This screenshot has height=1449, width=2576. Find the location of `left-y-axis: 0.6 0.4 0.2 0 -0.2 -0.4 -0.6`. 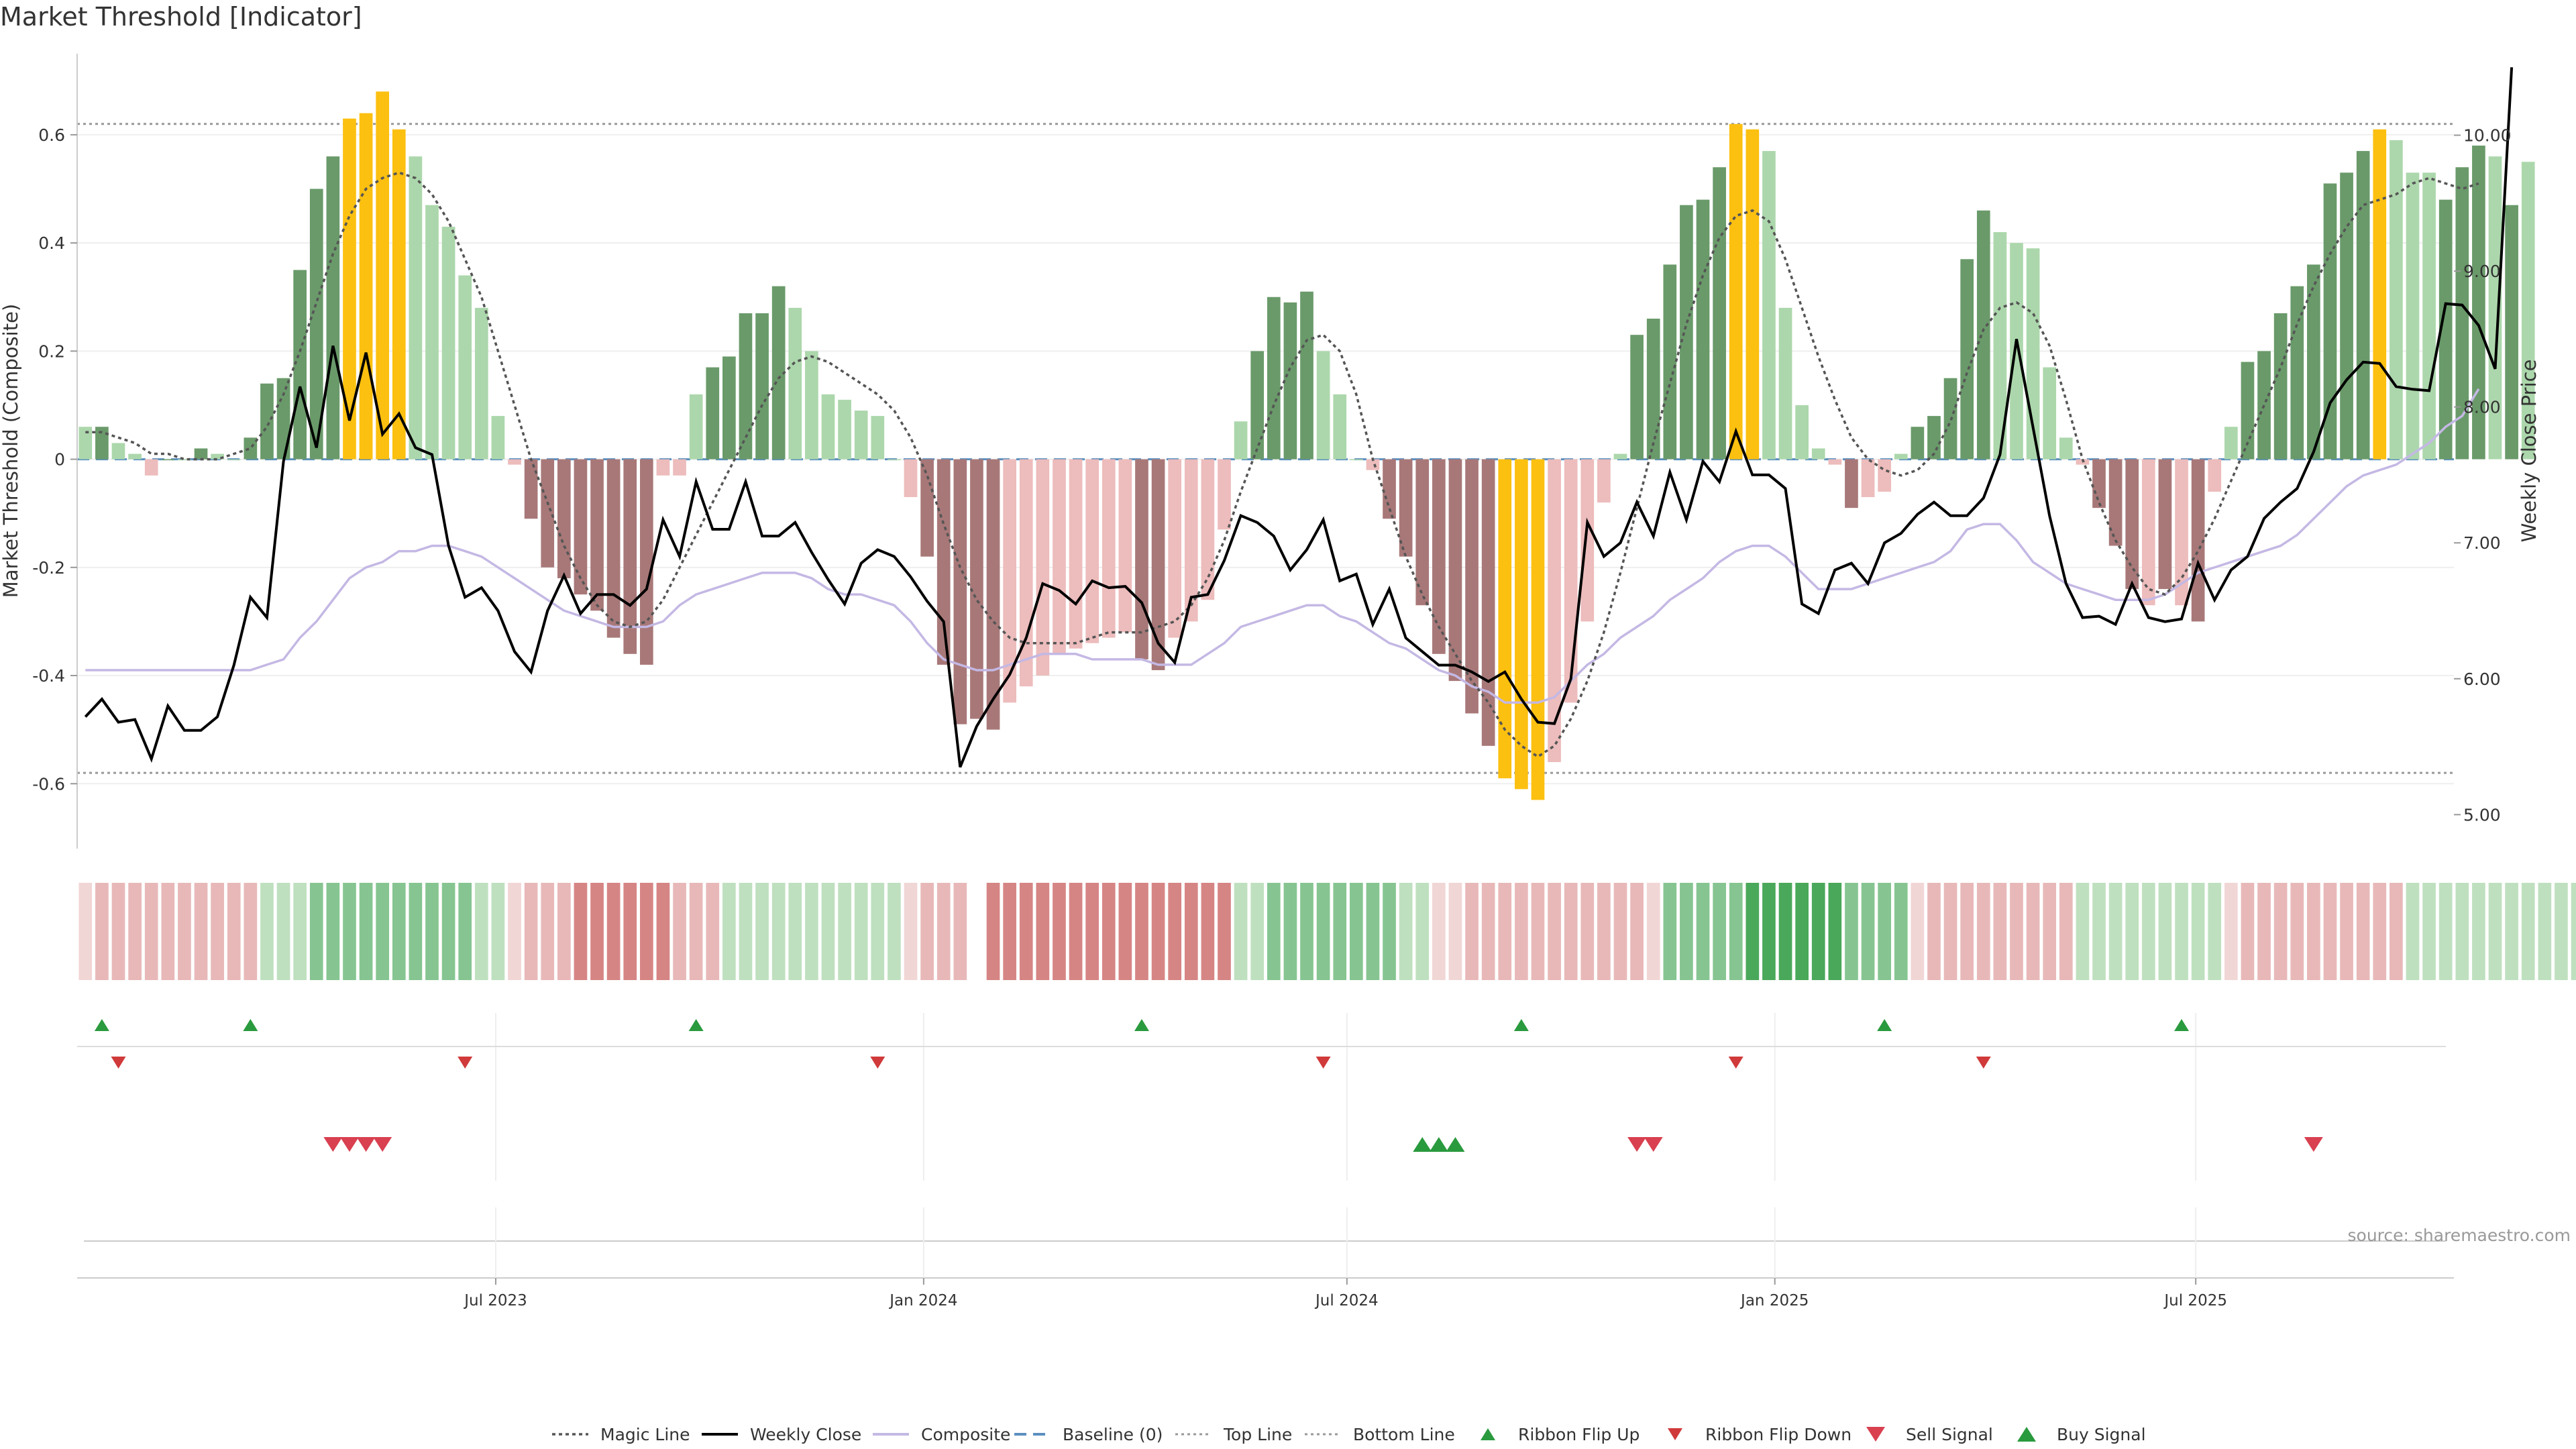

left-y-axis: 0.6 0.4 0.2 0 -0.2 -0.4 -0.6 is located at coordinates (55, 451).